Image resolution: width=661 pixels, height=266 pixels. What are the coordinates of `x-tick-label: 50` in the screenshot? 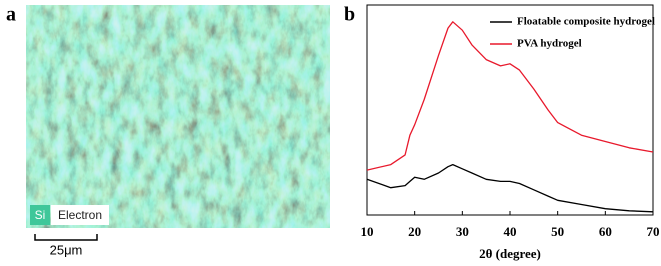 It's located at (557, 231).